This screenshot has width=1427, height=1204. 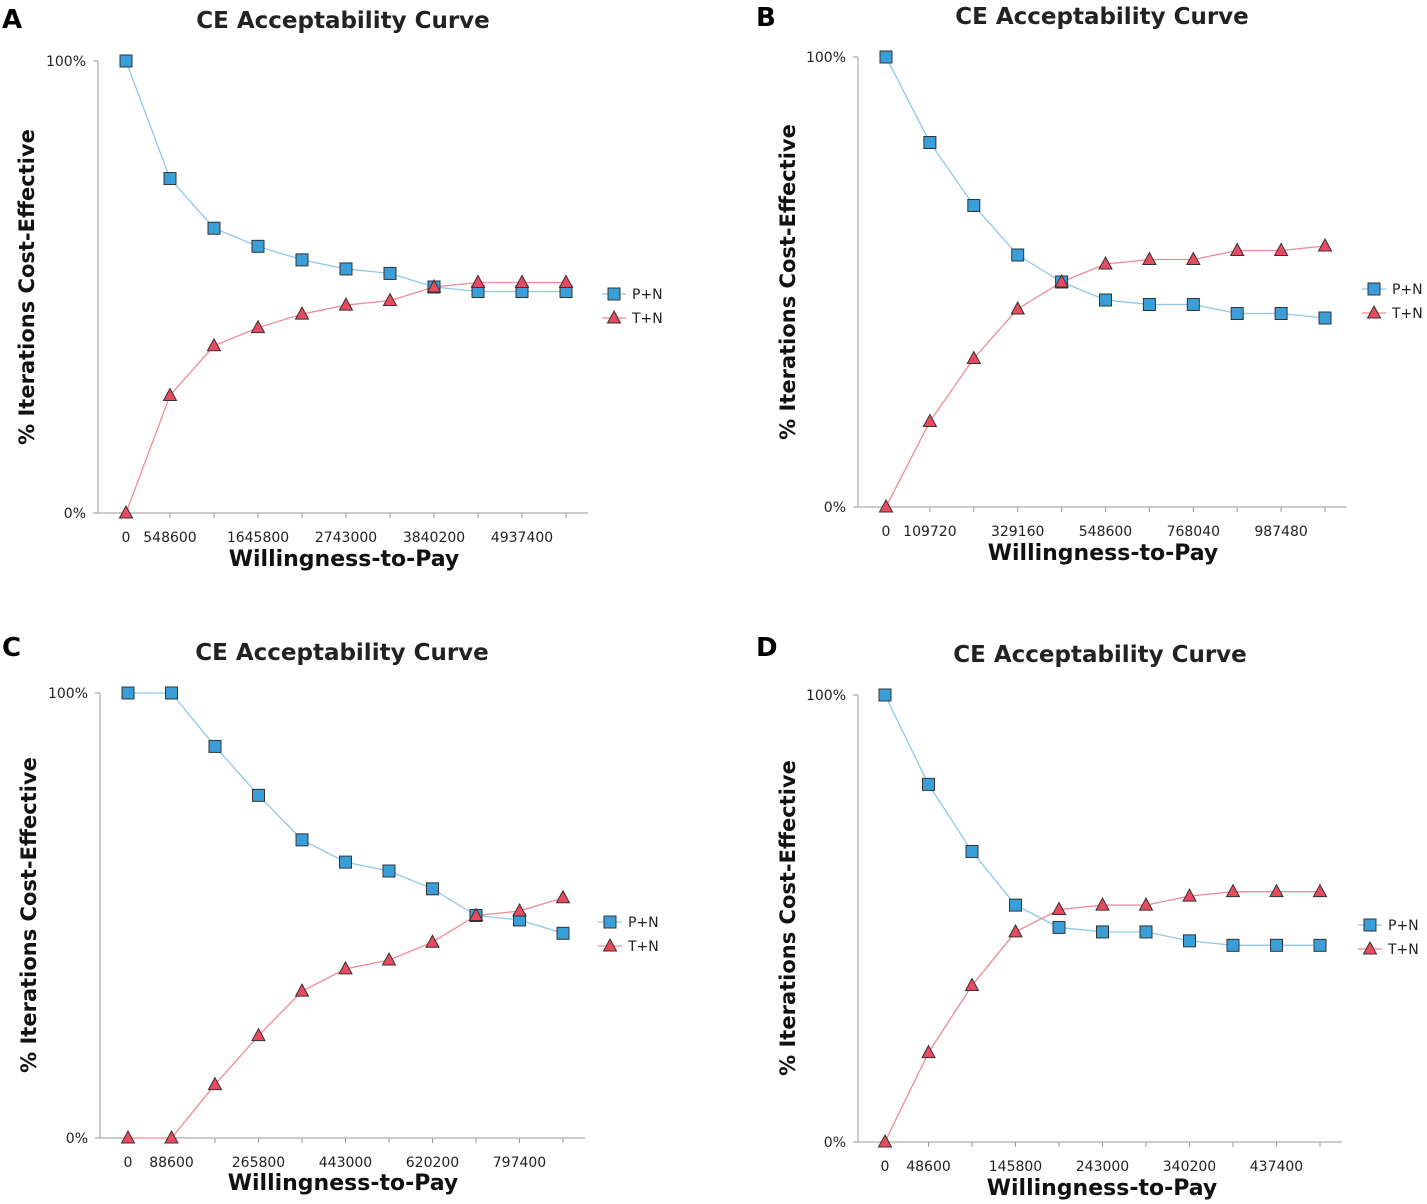 What do you see at coordinates (929, 532) in the screenshot?
I see `x-tick-label: 109720` at bounding box center [929, 532].